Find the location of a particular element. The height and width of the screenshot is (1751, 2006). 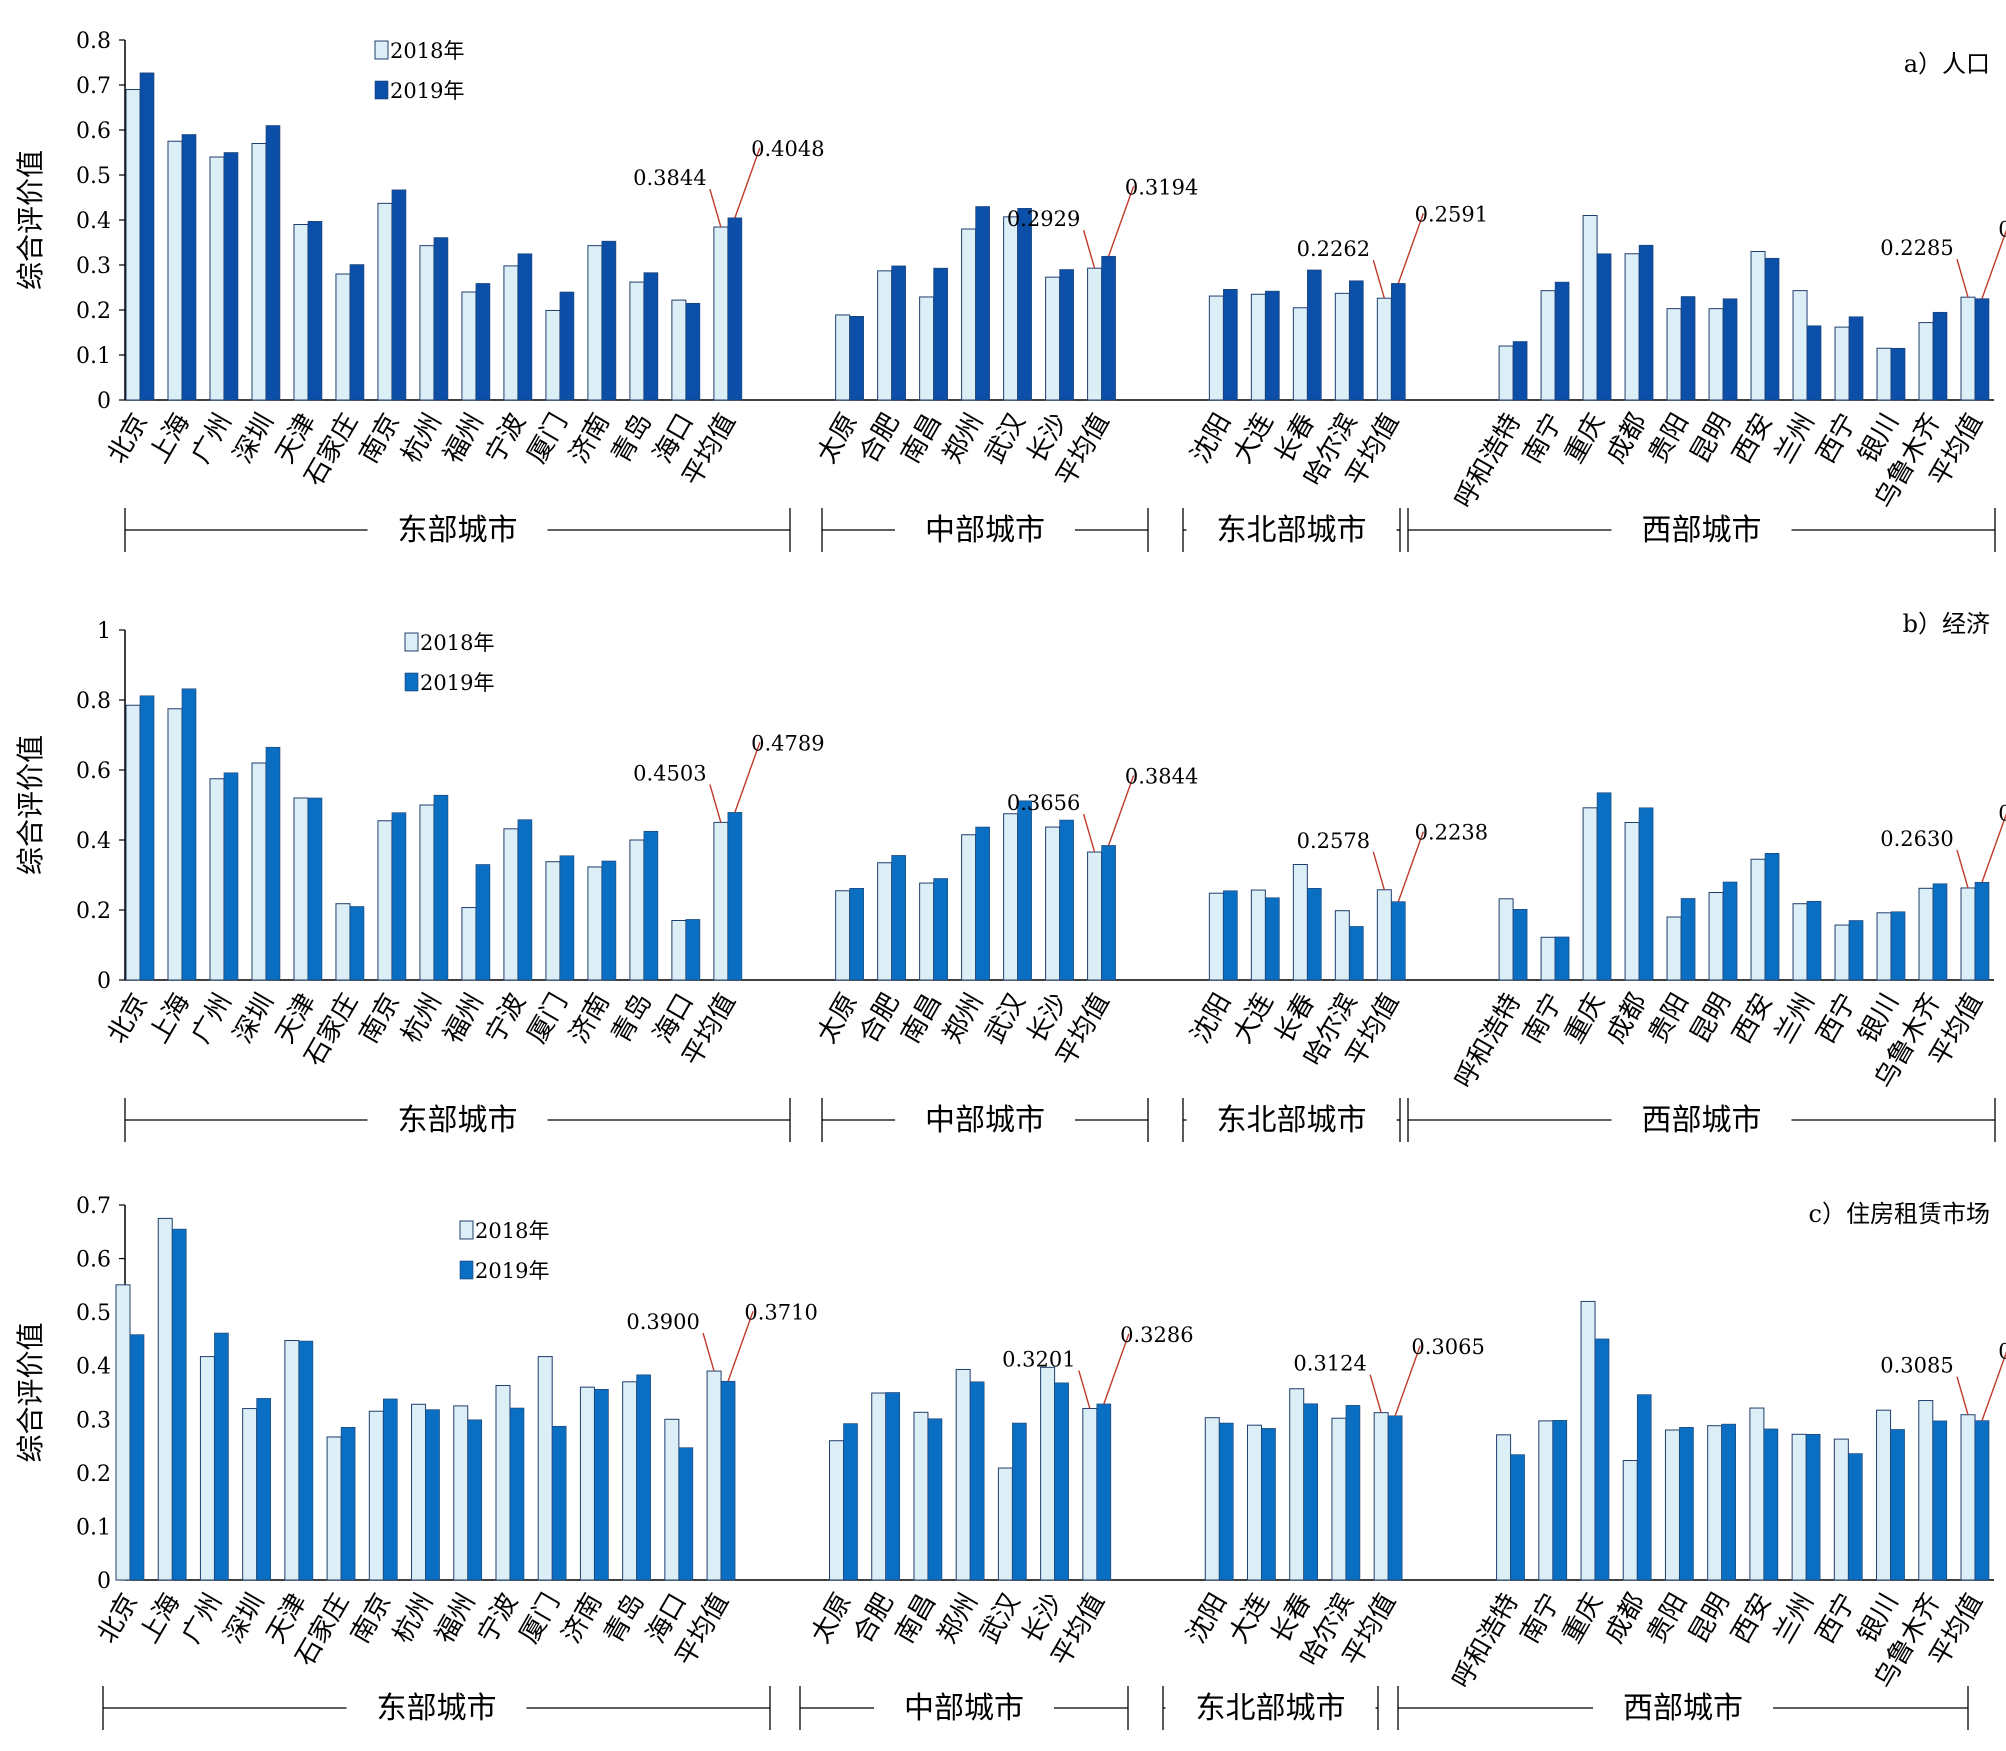

y-tick-label: 0 is located at coordinates (104, 1581).